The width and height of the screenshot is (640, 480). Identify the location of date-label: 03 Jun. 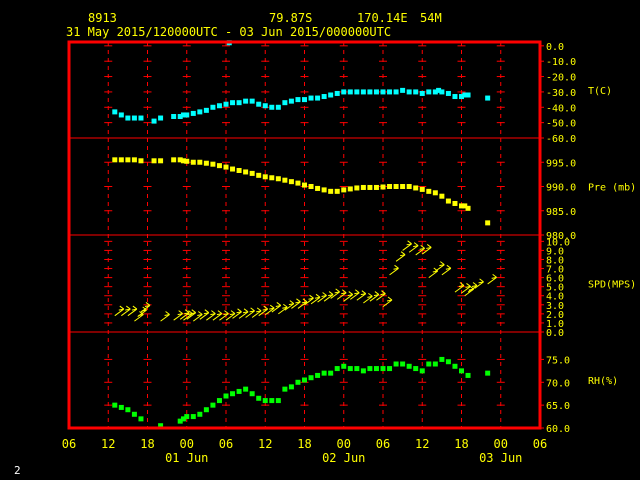
(500, 458).